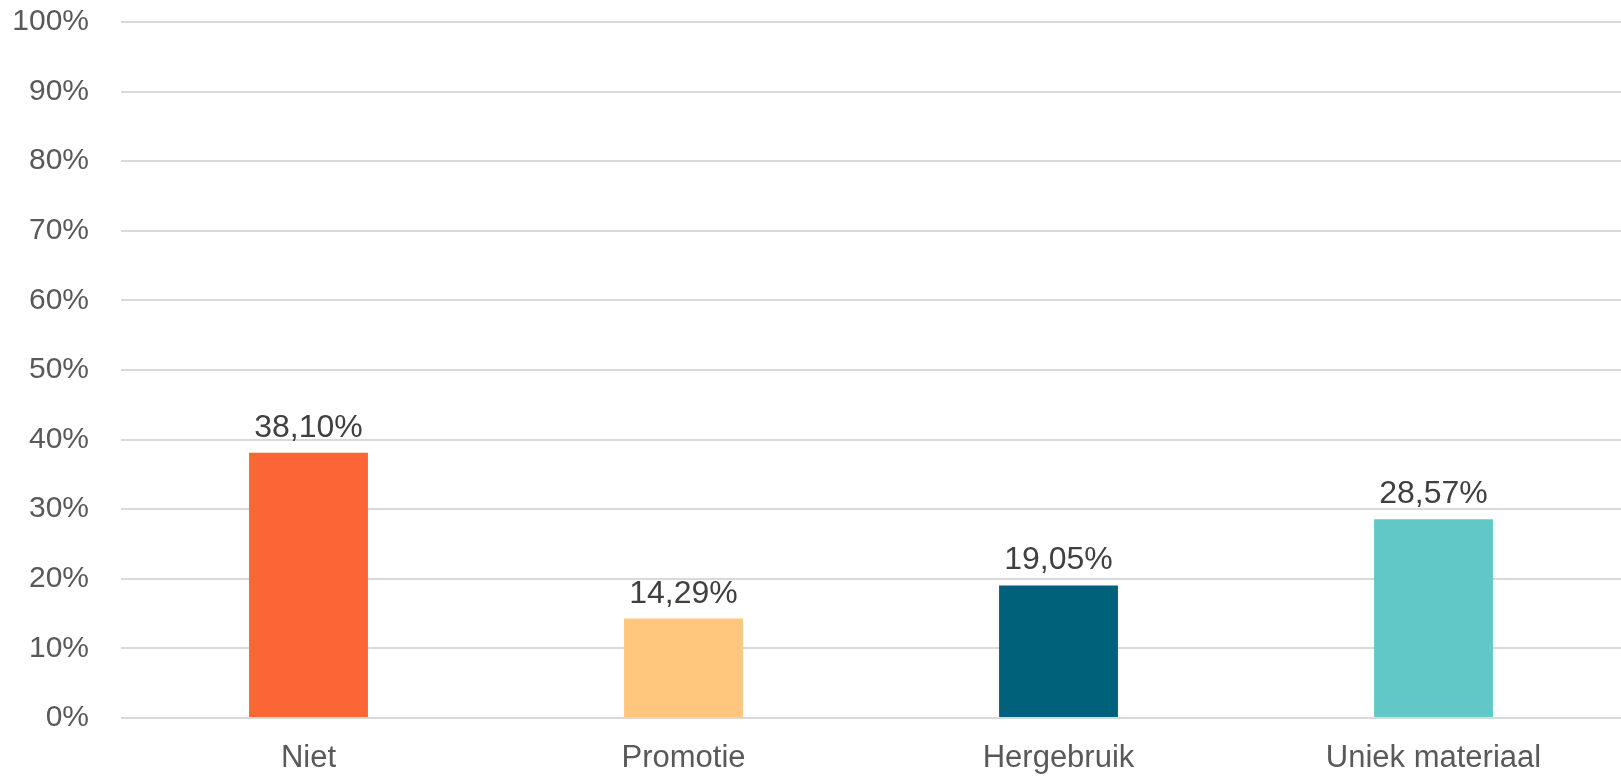 This screenshot has height=777, width=1621. What do you see at coordinates (67, 716) in the screenshot?
I see `y-tick-label: 0%` at bounding box center [67, 716].